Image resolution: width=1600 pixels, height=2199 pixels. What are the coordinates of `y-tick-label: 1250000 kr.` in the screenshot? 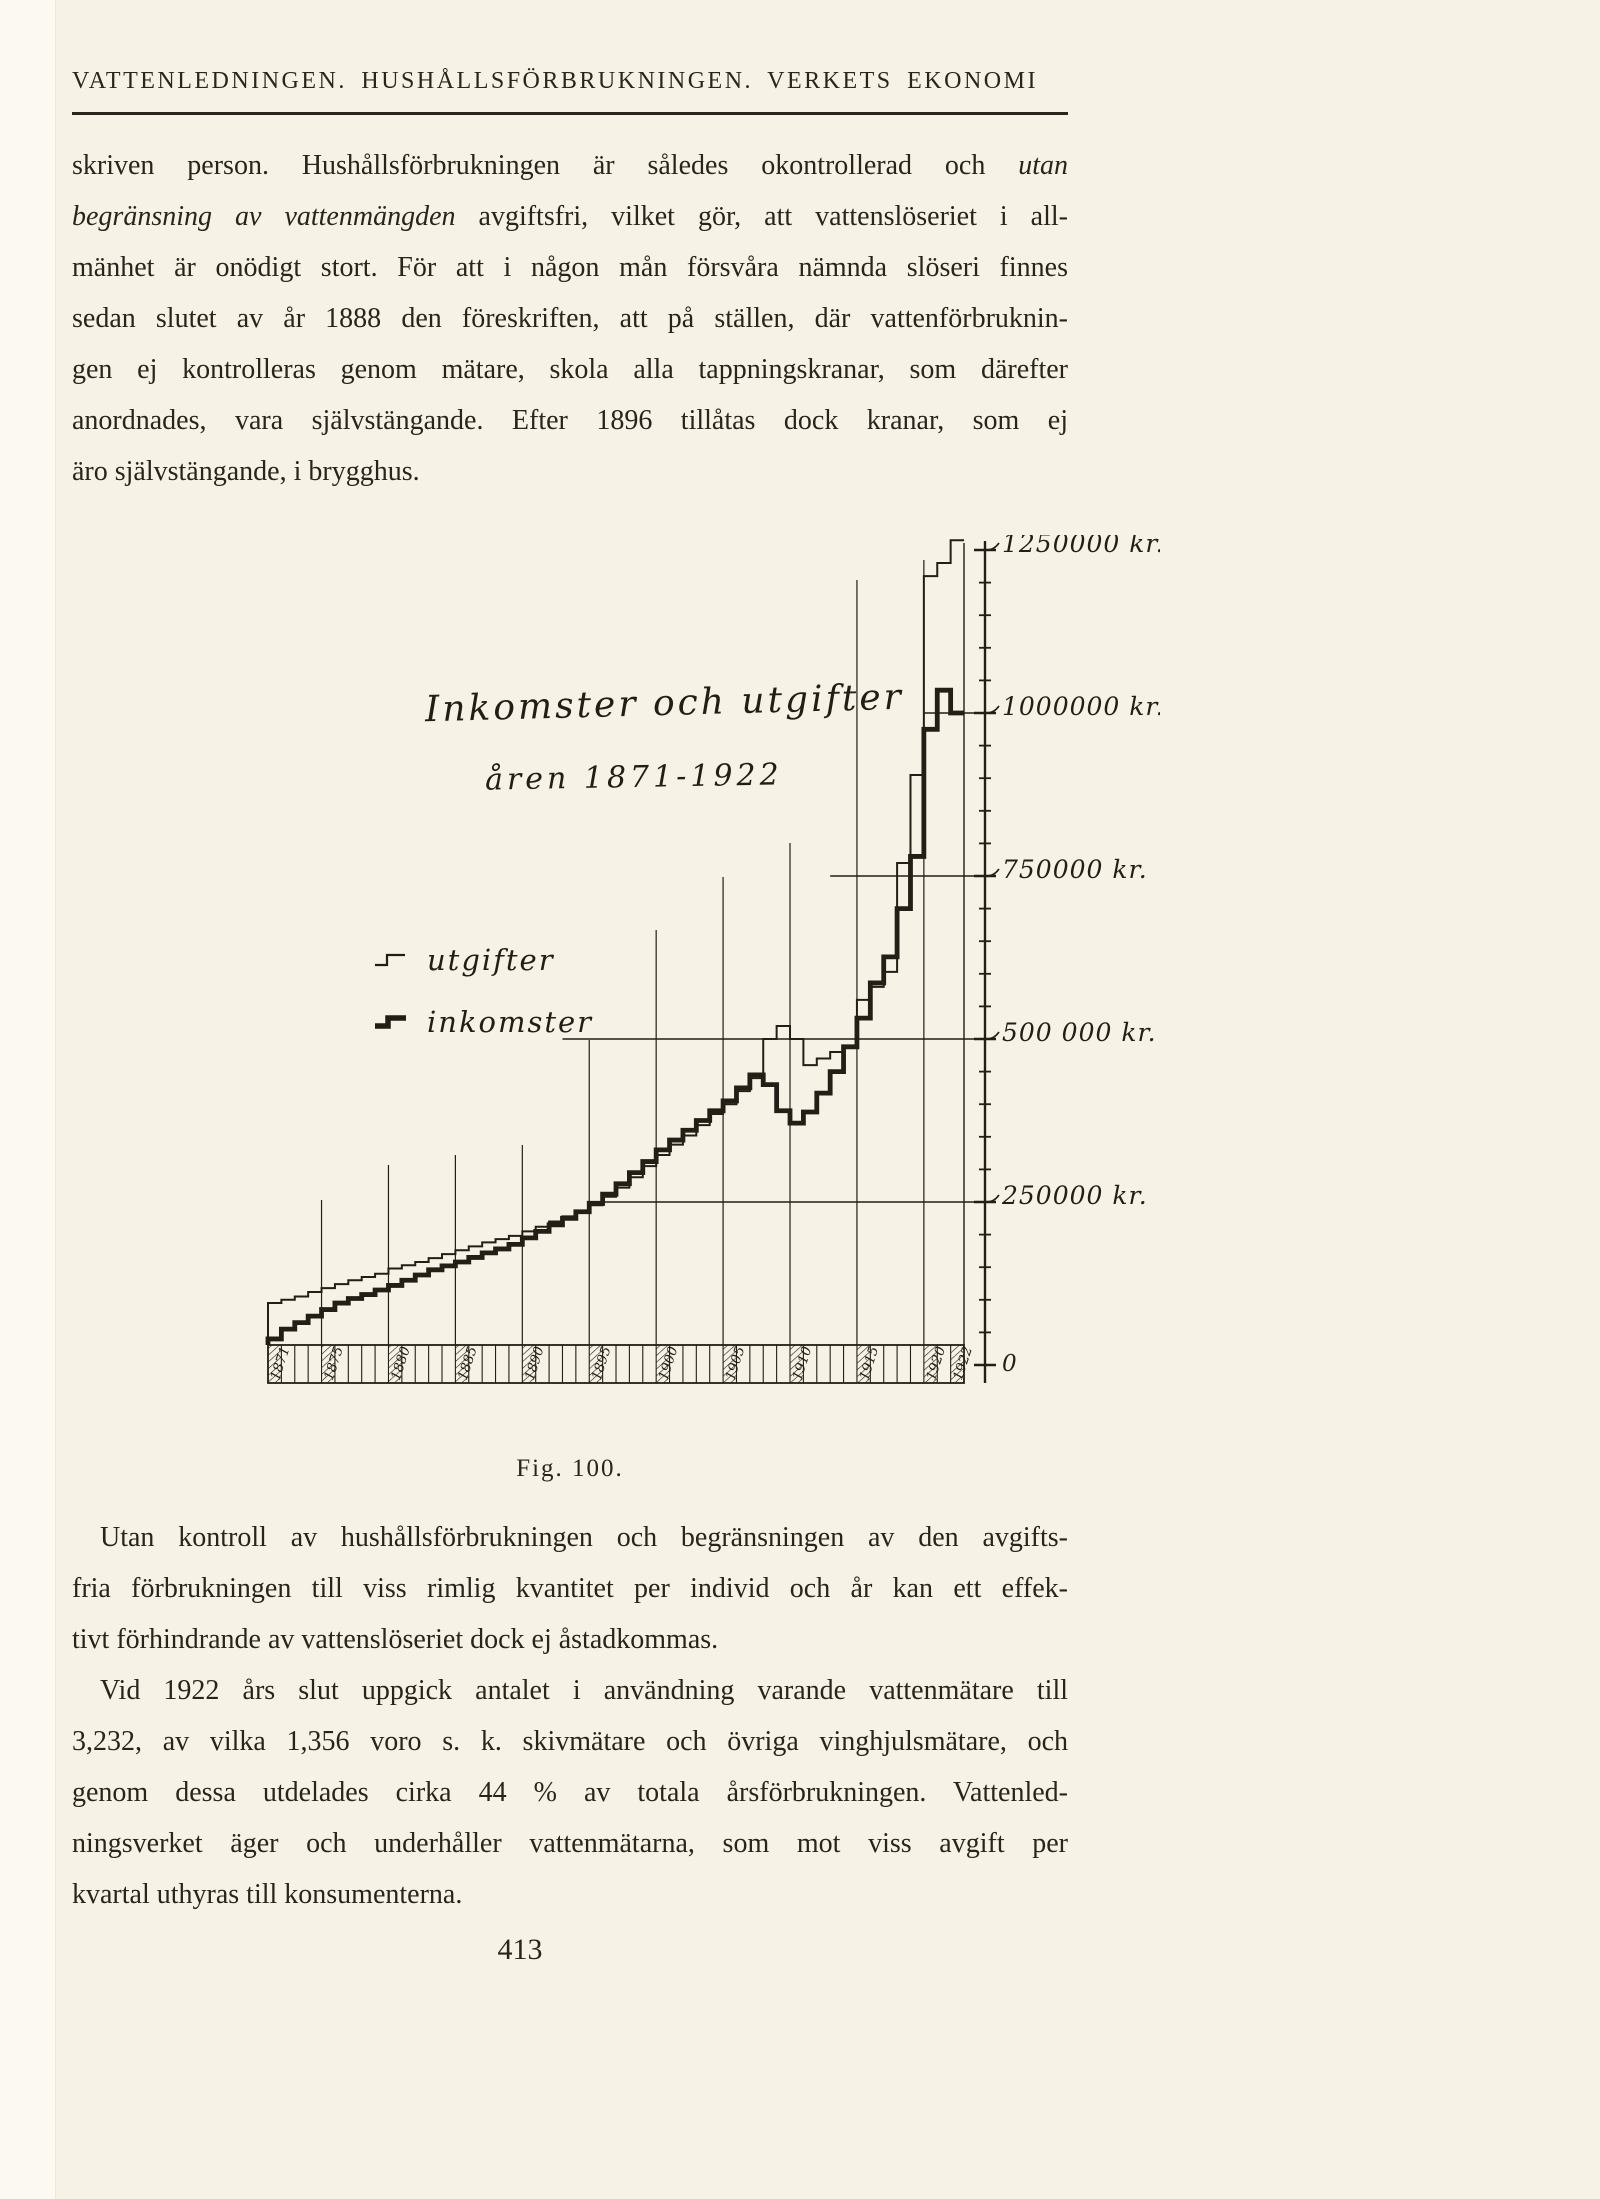 It's located at (1081, 546).